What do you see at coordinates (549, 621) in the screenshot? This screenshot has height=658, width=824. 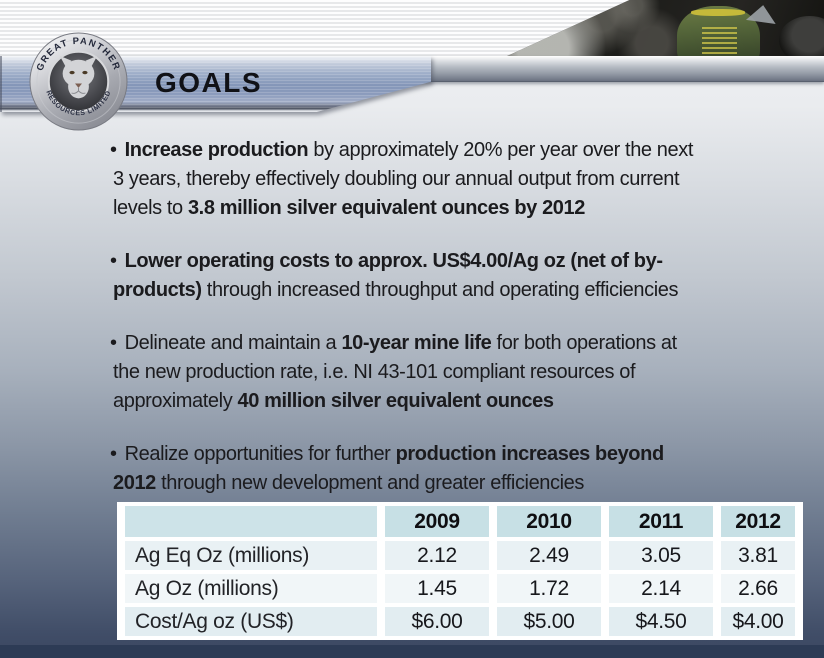 I see `table-value: $5.00` at bounding box center [549, 621].